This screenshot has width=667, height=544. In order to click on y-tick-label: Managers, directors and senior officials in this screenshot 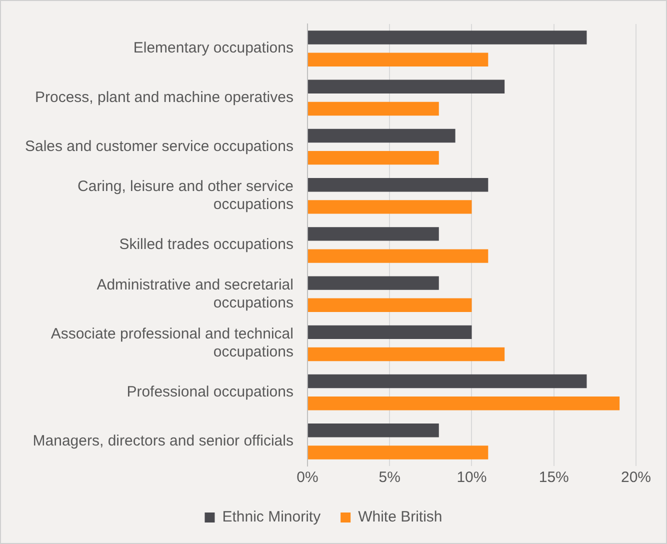, I will do `click(163, 441)`.